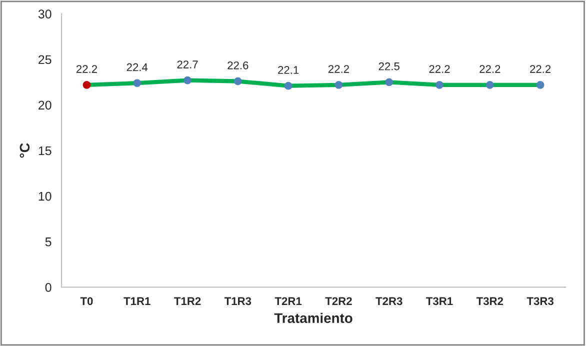 Image resolution: width=586 pixels, height=346 pixels. I want to click on y-axis-title: °C, so click(25, 150).